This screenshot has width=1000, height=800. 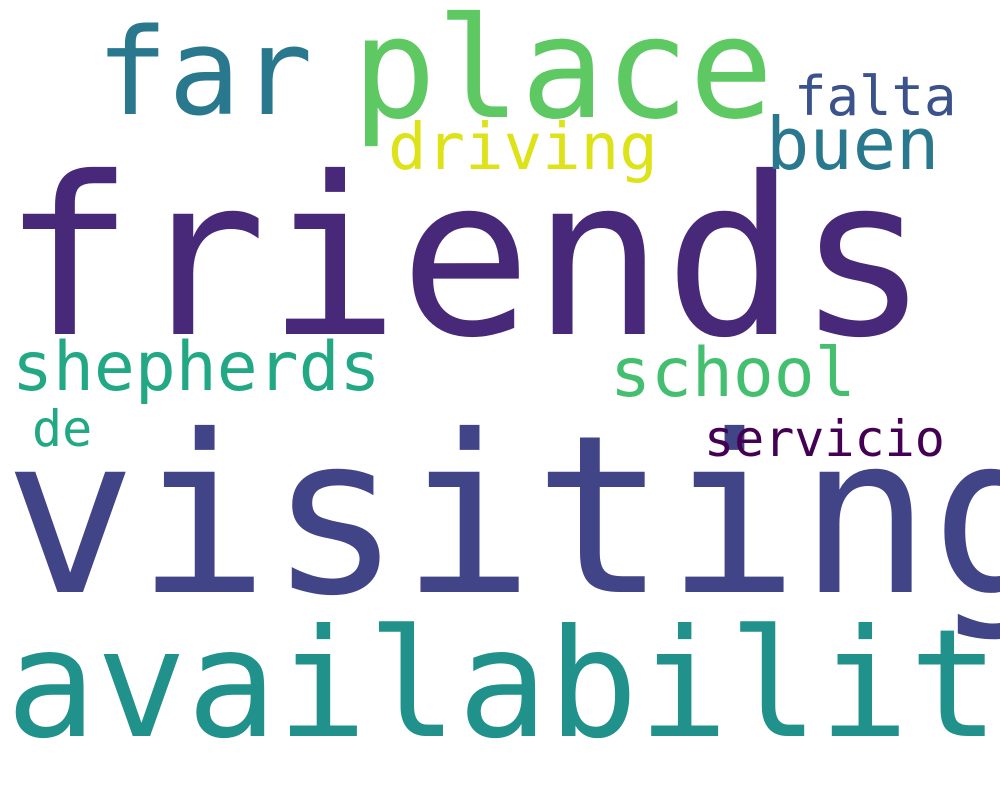 I want to click on word-servicio: servicio, so click(x=824, y=439).